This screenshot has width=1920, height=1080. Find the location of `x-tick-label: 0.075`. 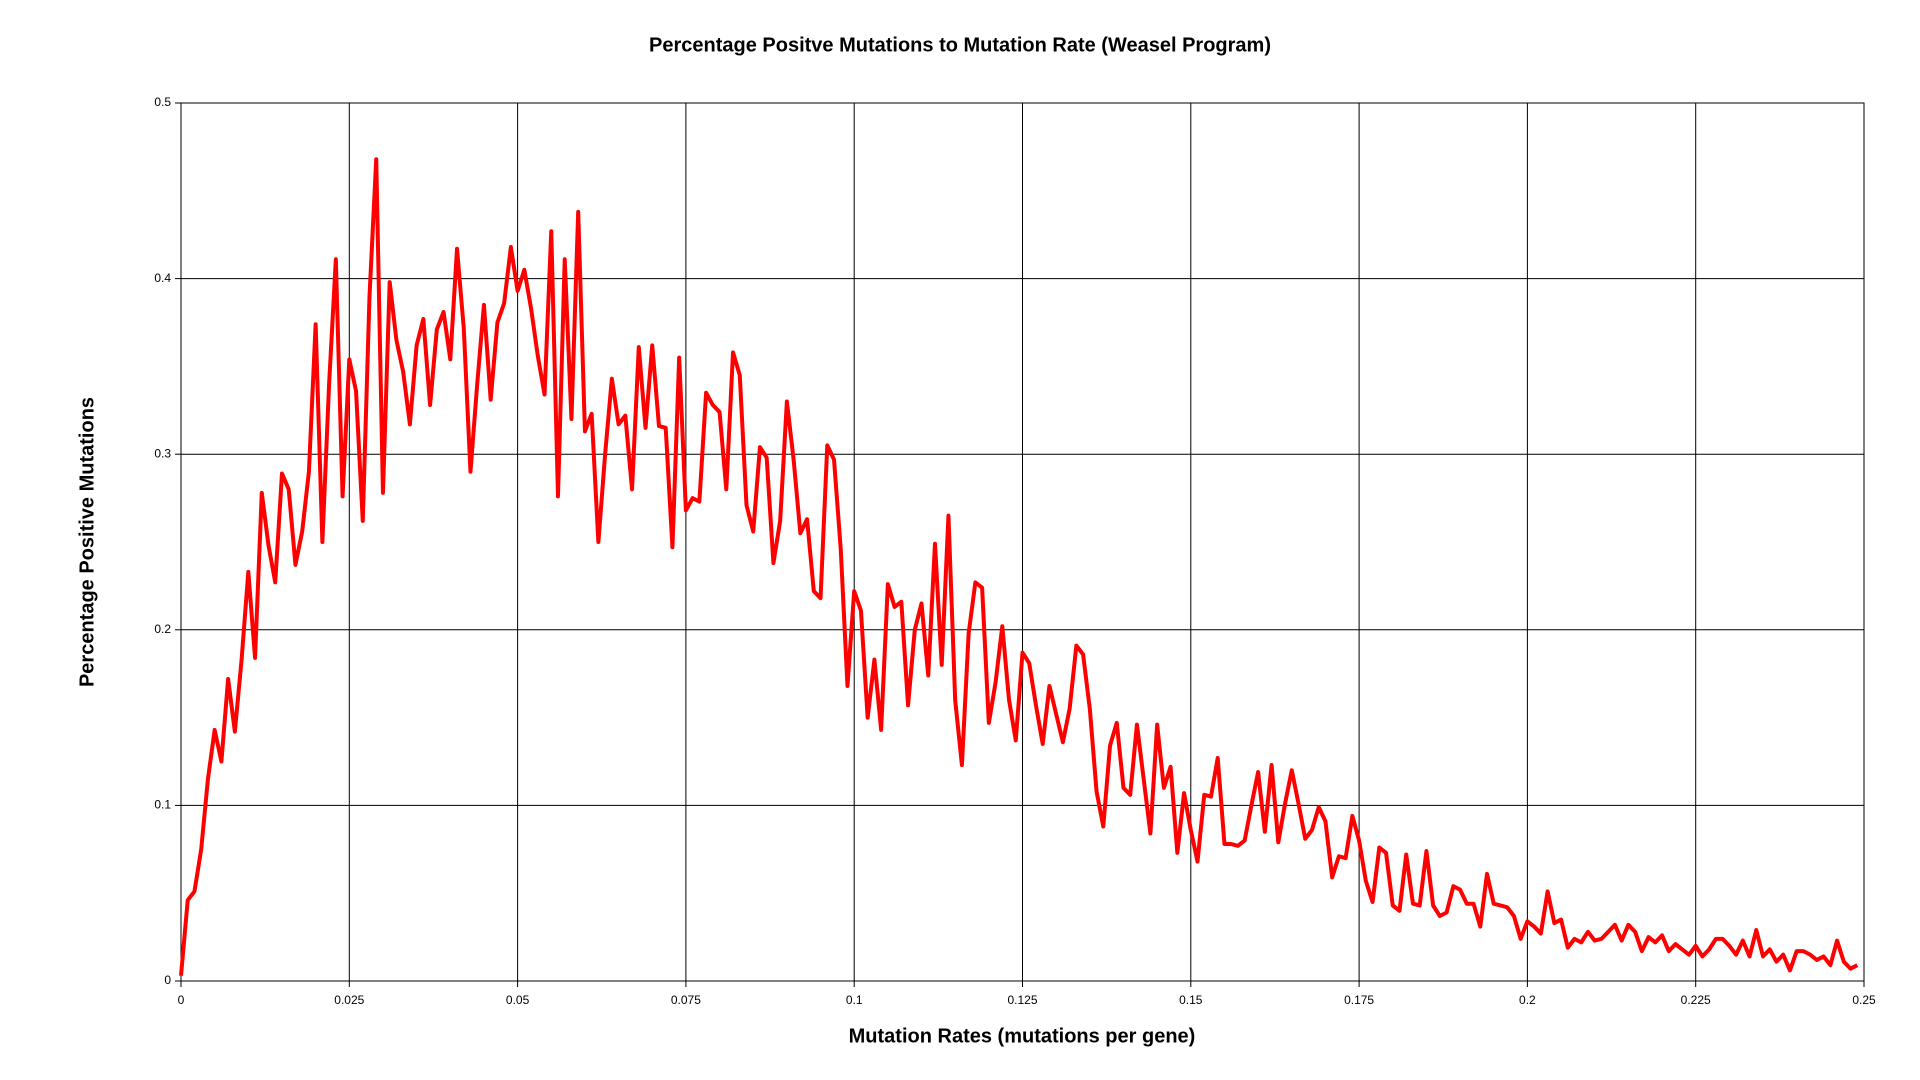

x-tick-label: 0.075 is located at coordinates (686, 1000).